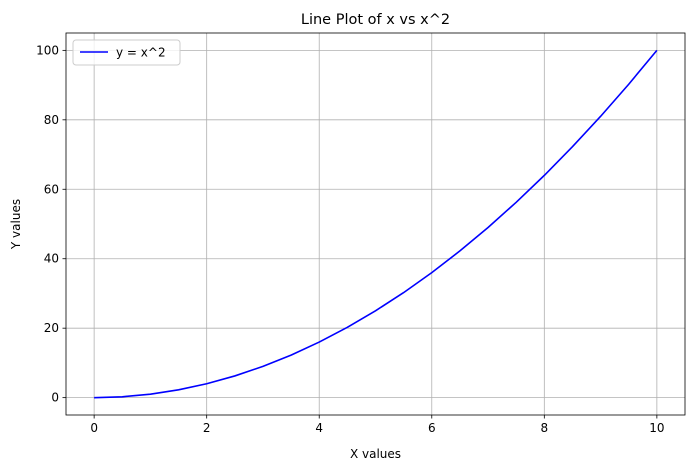  I want to click on y-tick-label: 80, so click(51, 120).